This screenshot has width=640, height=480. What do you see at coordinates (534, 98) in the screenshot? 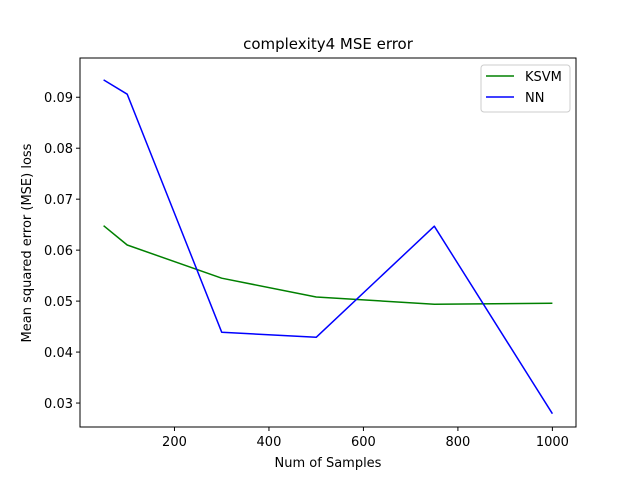
I see `legend-label-nn: NN` at bounding box center [534, 98].